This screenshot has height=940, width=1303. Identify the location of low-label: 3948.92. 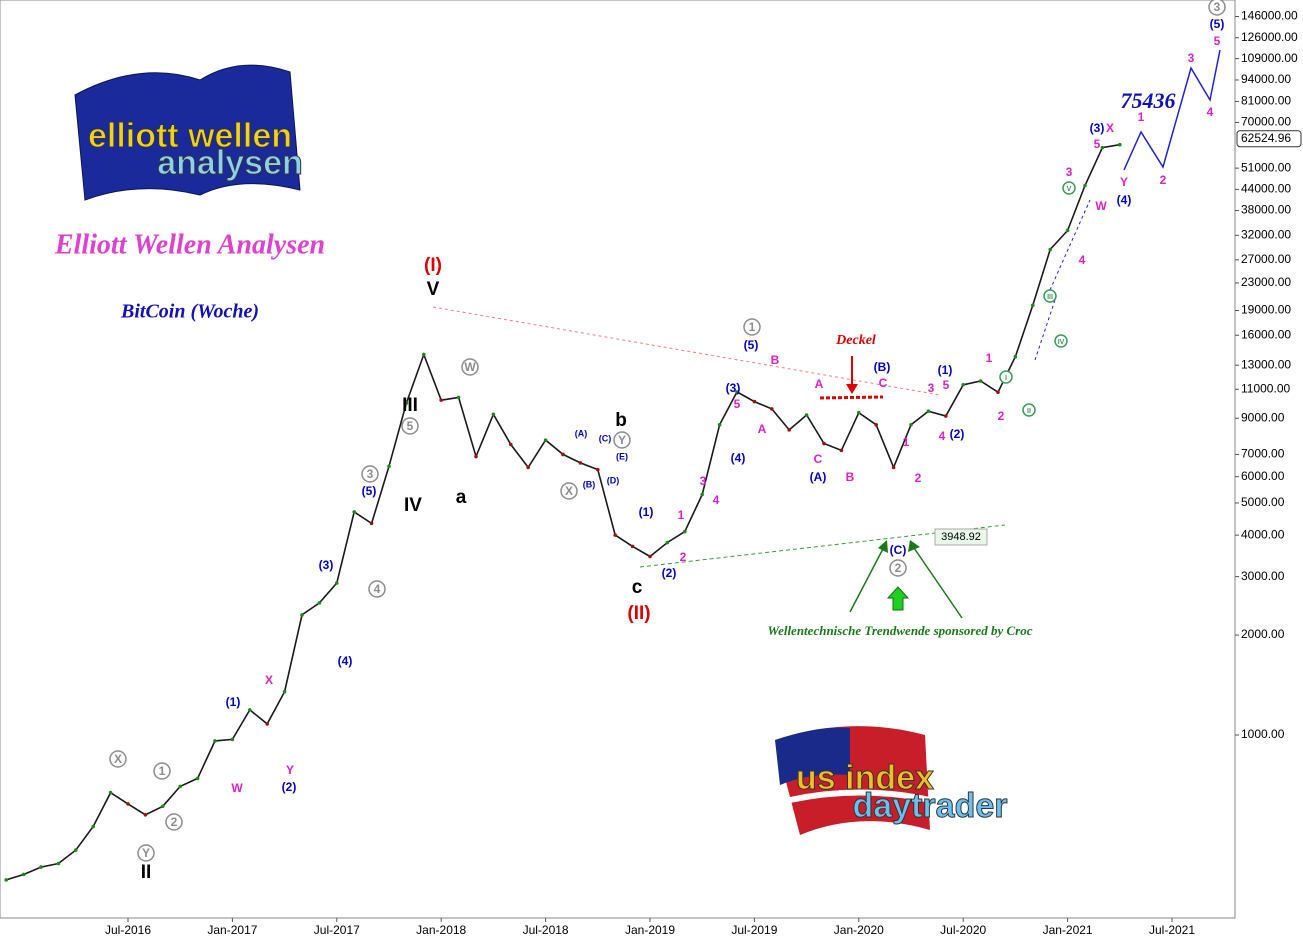
(961, 537).